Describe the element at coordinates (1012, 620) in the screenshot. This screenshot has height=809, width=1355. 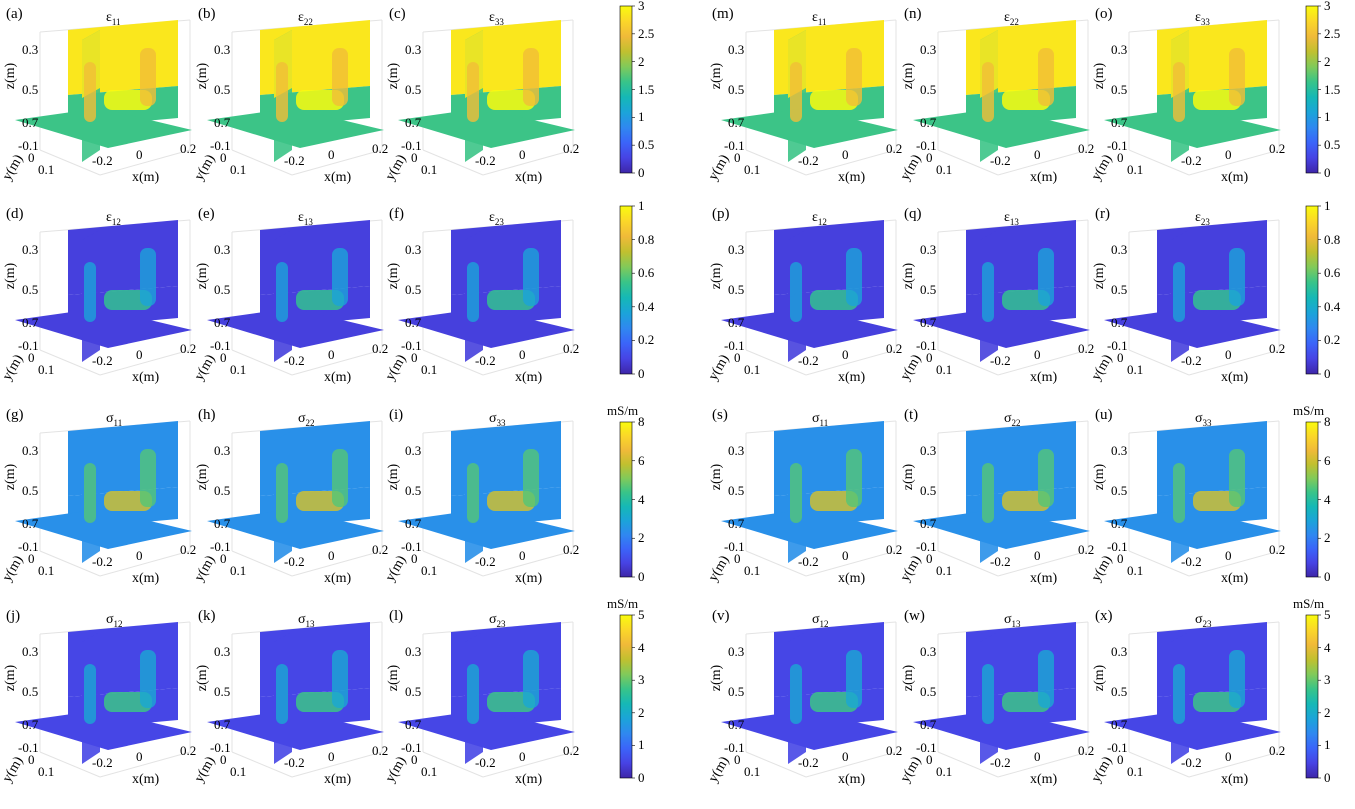
I see `panel-title-22: σ13` at that location.